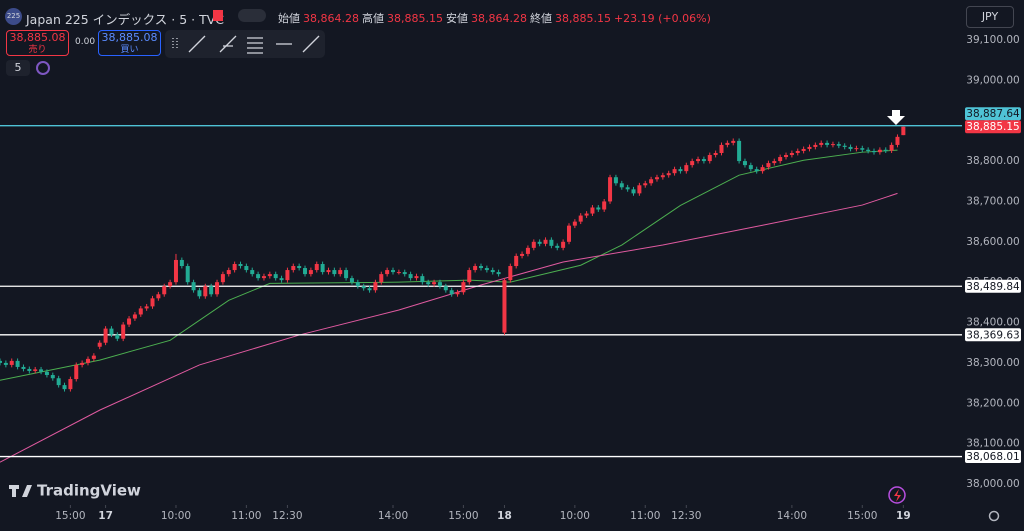  Describe the element at coordinates (43, 68) in the screenshot. I see `indicator-icon` at that location.